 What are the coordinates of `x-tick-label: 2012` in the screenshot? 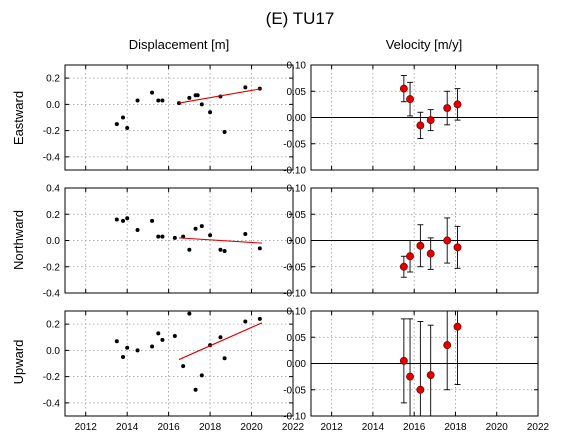 It's located at (332, 427).